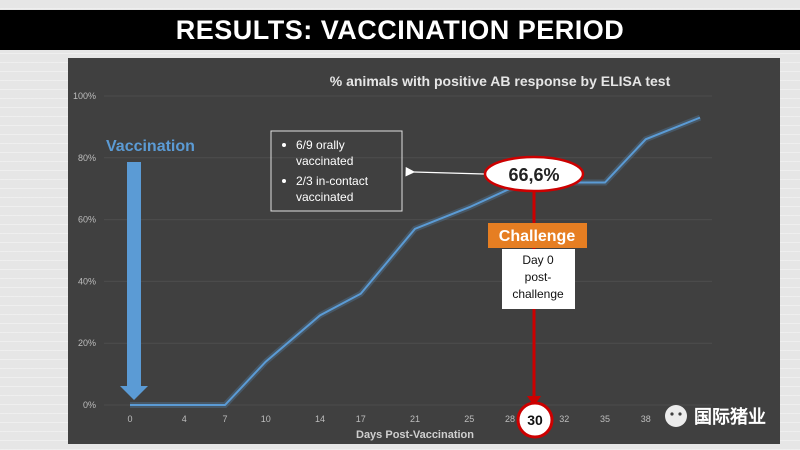 This screenshot has height=450, width=800. What do you see at coordinates (332, 189) in the screenshot?
I see `info-item-2: 2/3 in-contact vaccinated` at bounding box center [332, 189].